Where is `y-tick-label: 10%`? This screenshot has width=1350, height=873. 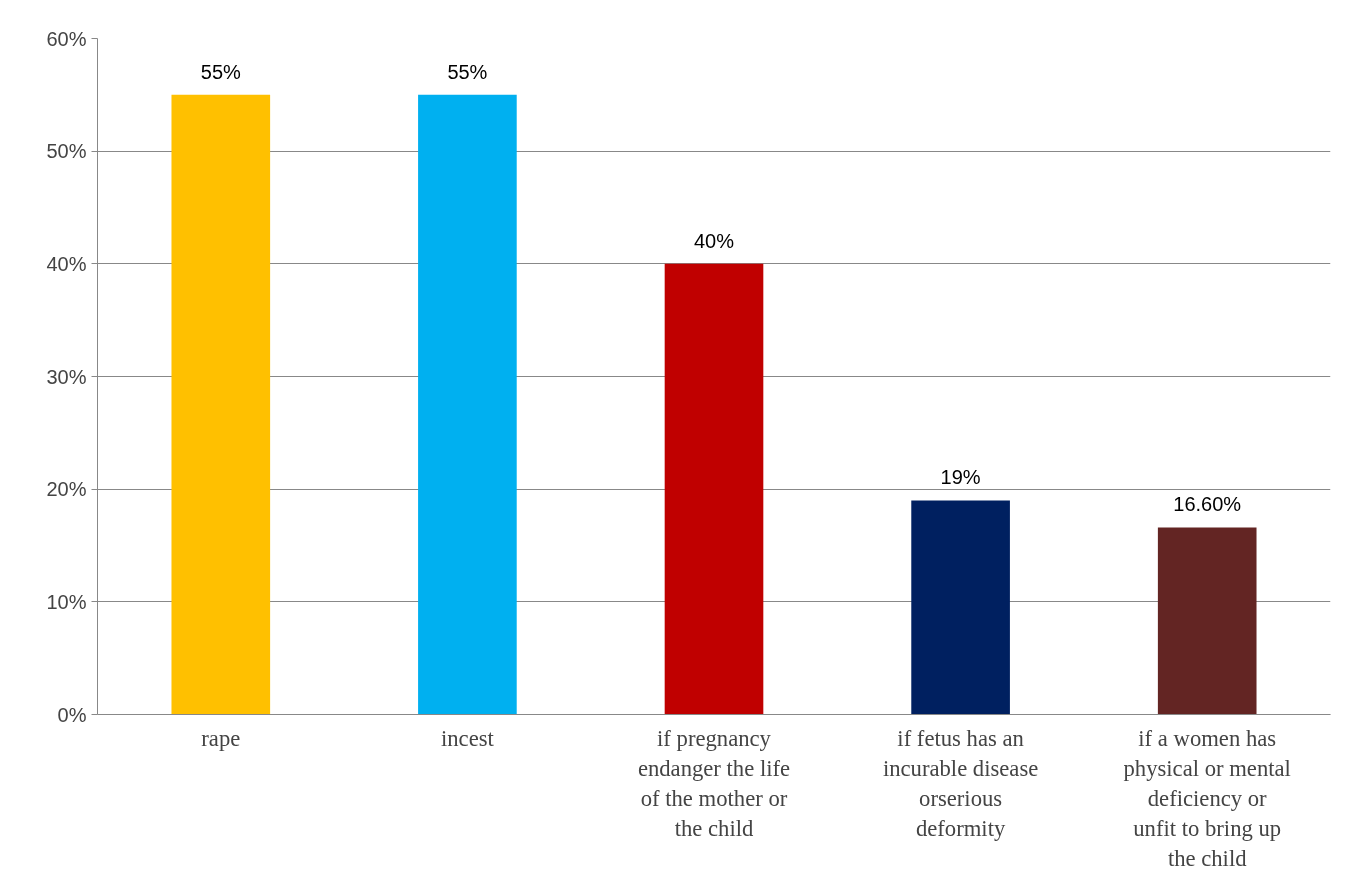 y-tick-label: 10% is located at coordinates (66, 601).